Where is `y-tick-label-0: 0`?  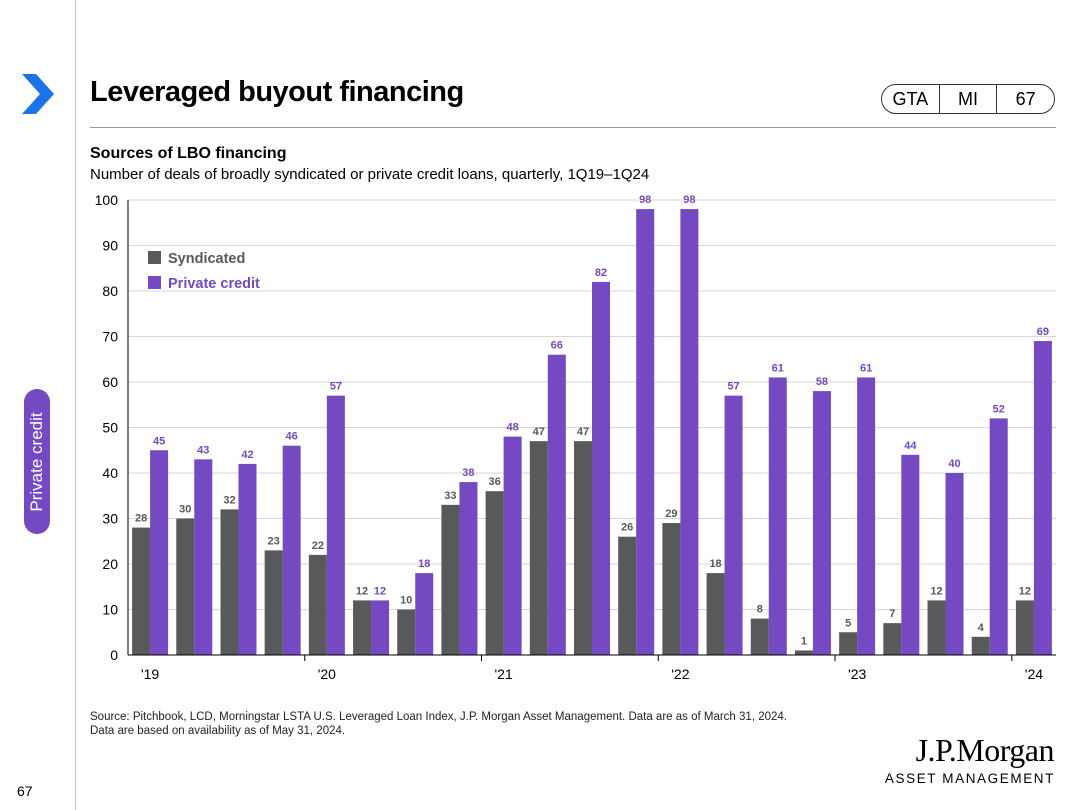 y-tick-label-0: 0 is located at coordinates (114, 655).